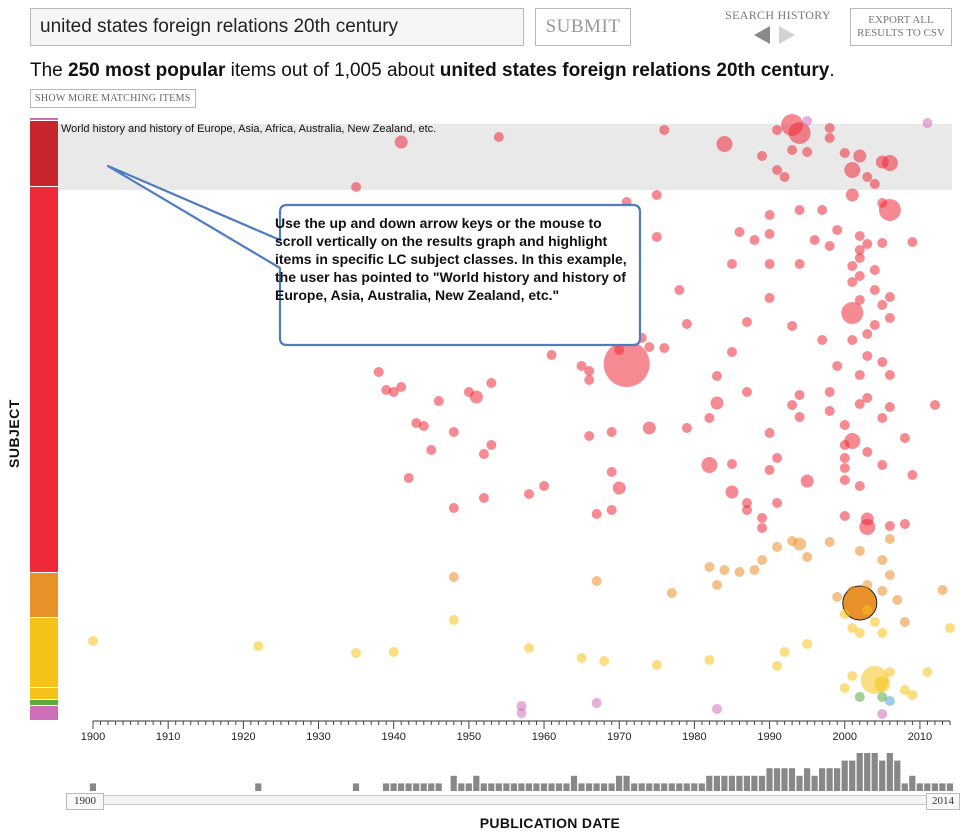  I want to click on x-tick-label: 1910, so click(168, 737).